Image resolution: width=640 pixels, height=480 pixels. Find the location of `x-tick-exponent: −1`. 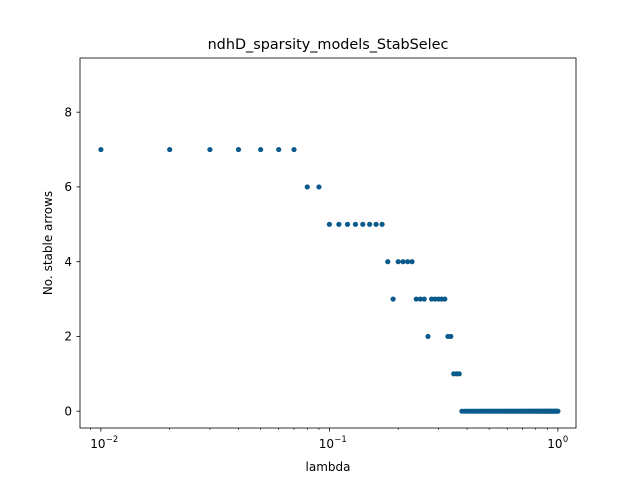

x-tick-exponent: −1 is located at coordinates (340, 439).